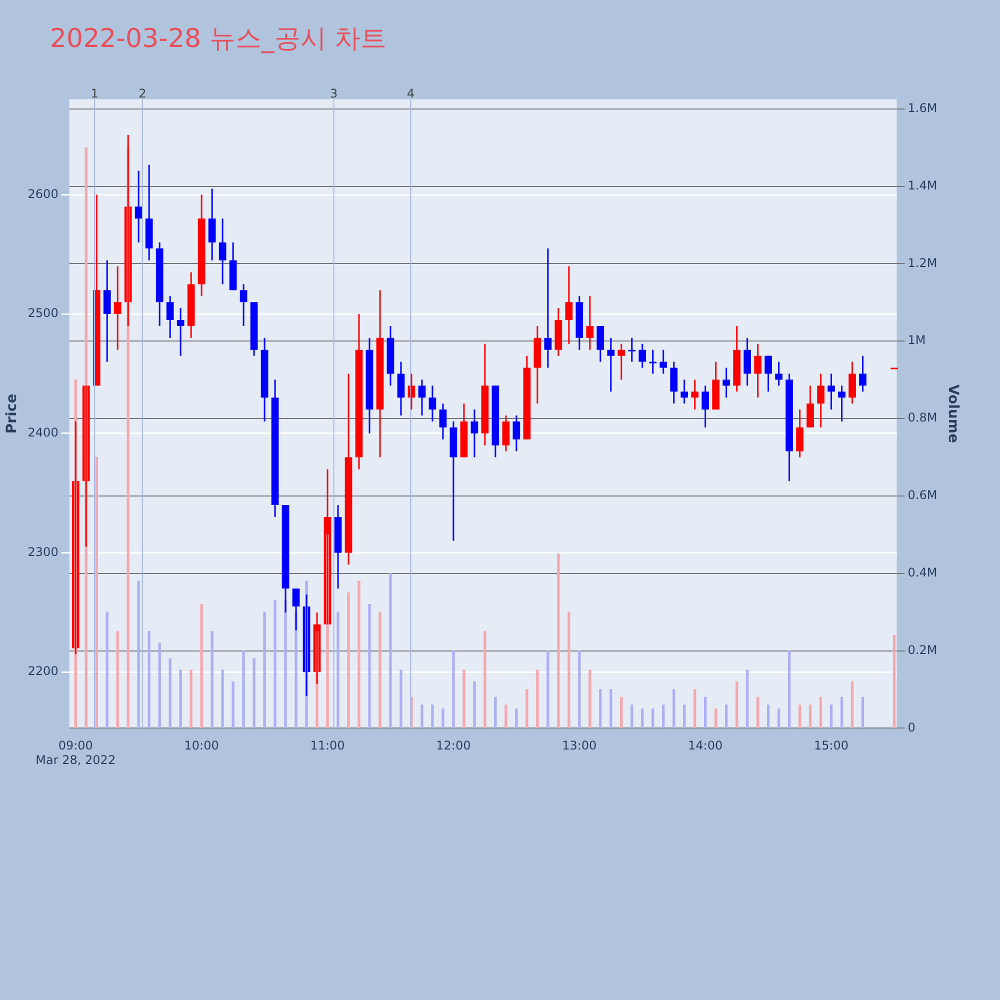 The image size is (1000, 1000). What do you see at coordinates (43, 671) in the screenshot?
I see `y-tick-label: 2200` at bounding box center [43, 671].